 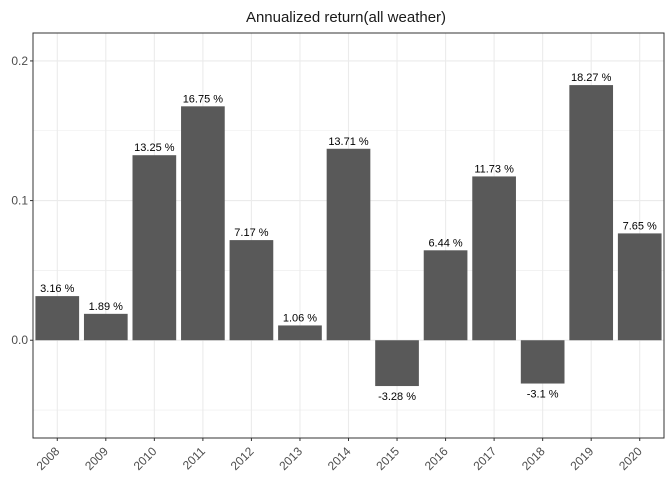 What do you see at coordinates (290, 458) in the screenshot?
I see `x-tick-label-2013: 2013` at bounding box center [290, 458].